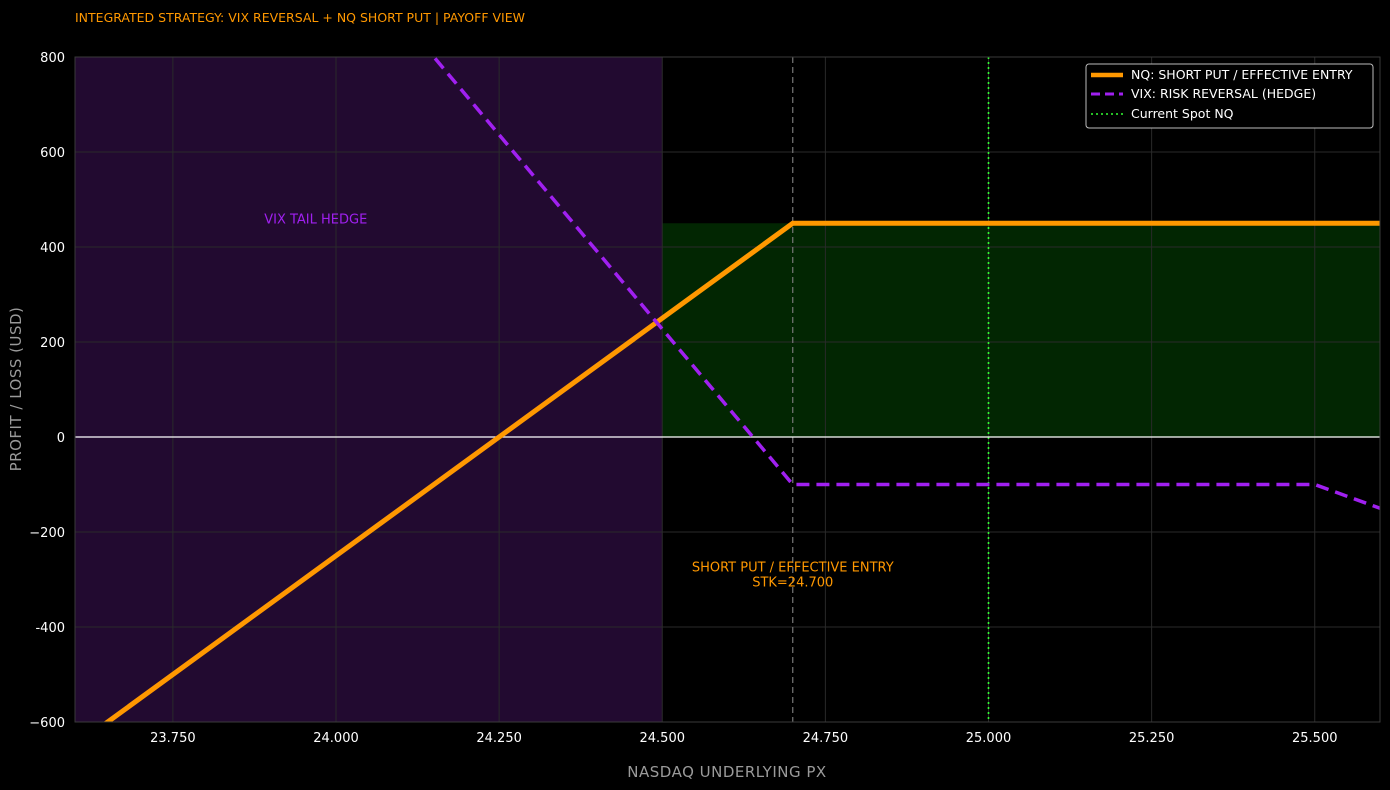  I want to click on vix-tail-hedge-annotation: VIX TAIL HEDGE, so click(315, 220).